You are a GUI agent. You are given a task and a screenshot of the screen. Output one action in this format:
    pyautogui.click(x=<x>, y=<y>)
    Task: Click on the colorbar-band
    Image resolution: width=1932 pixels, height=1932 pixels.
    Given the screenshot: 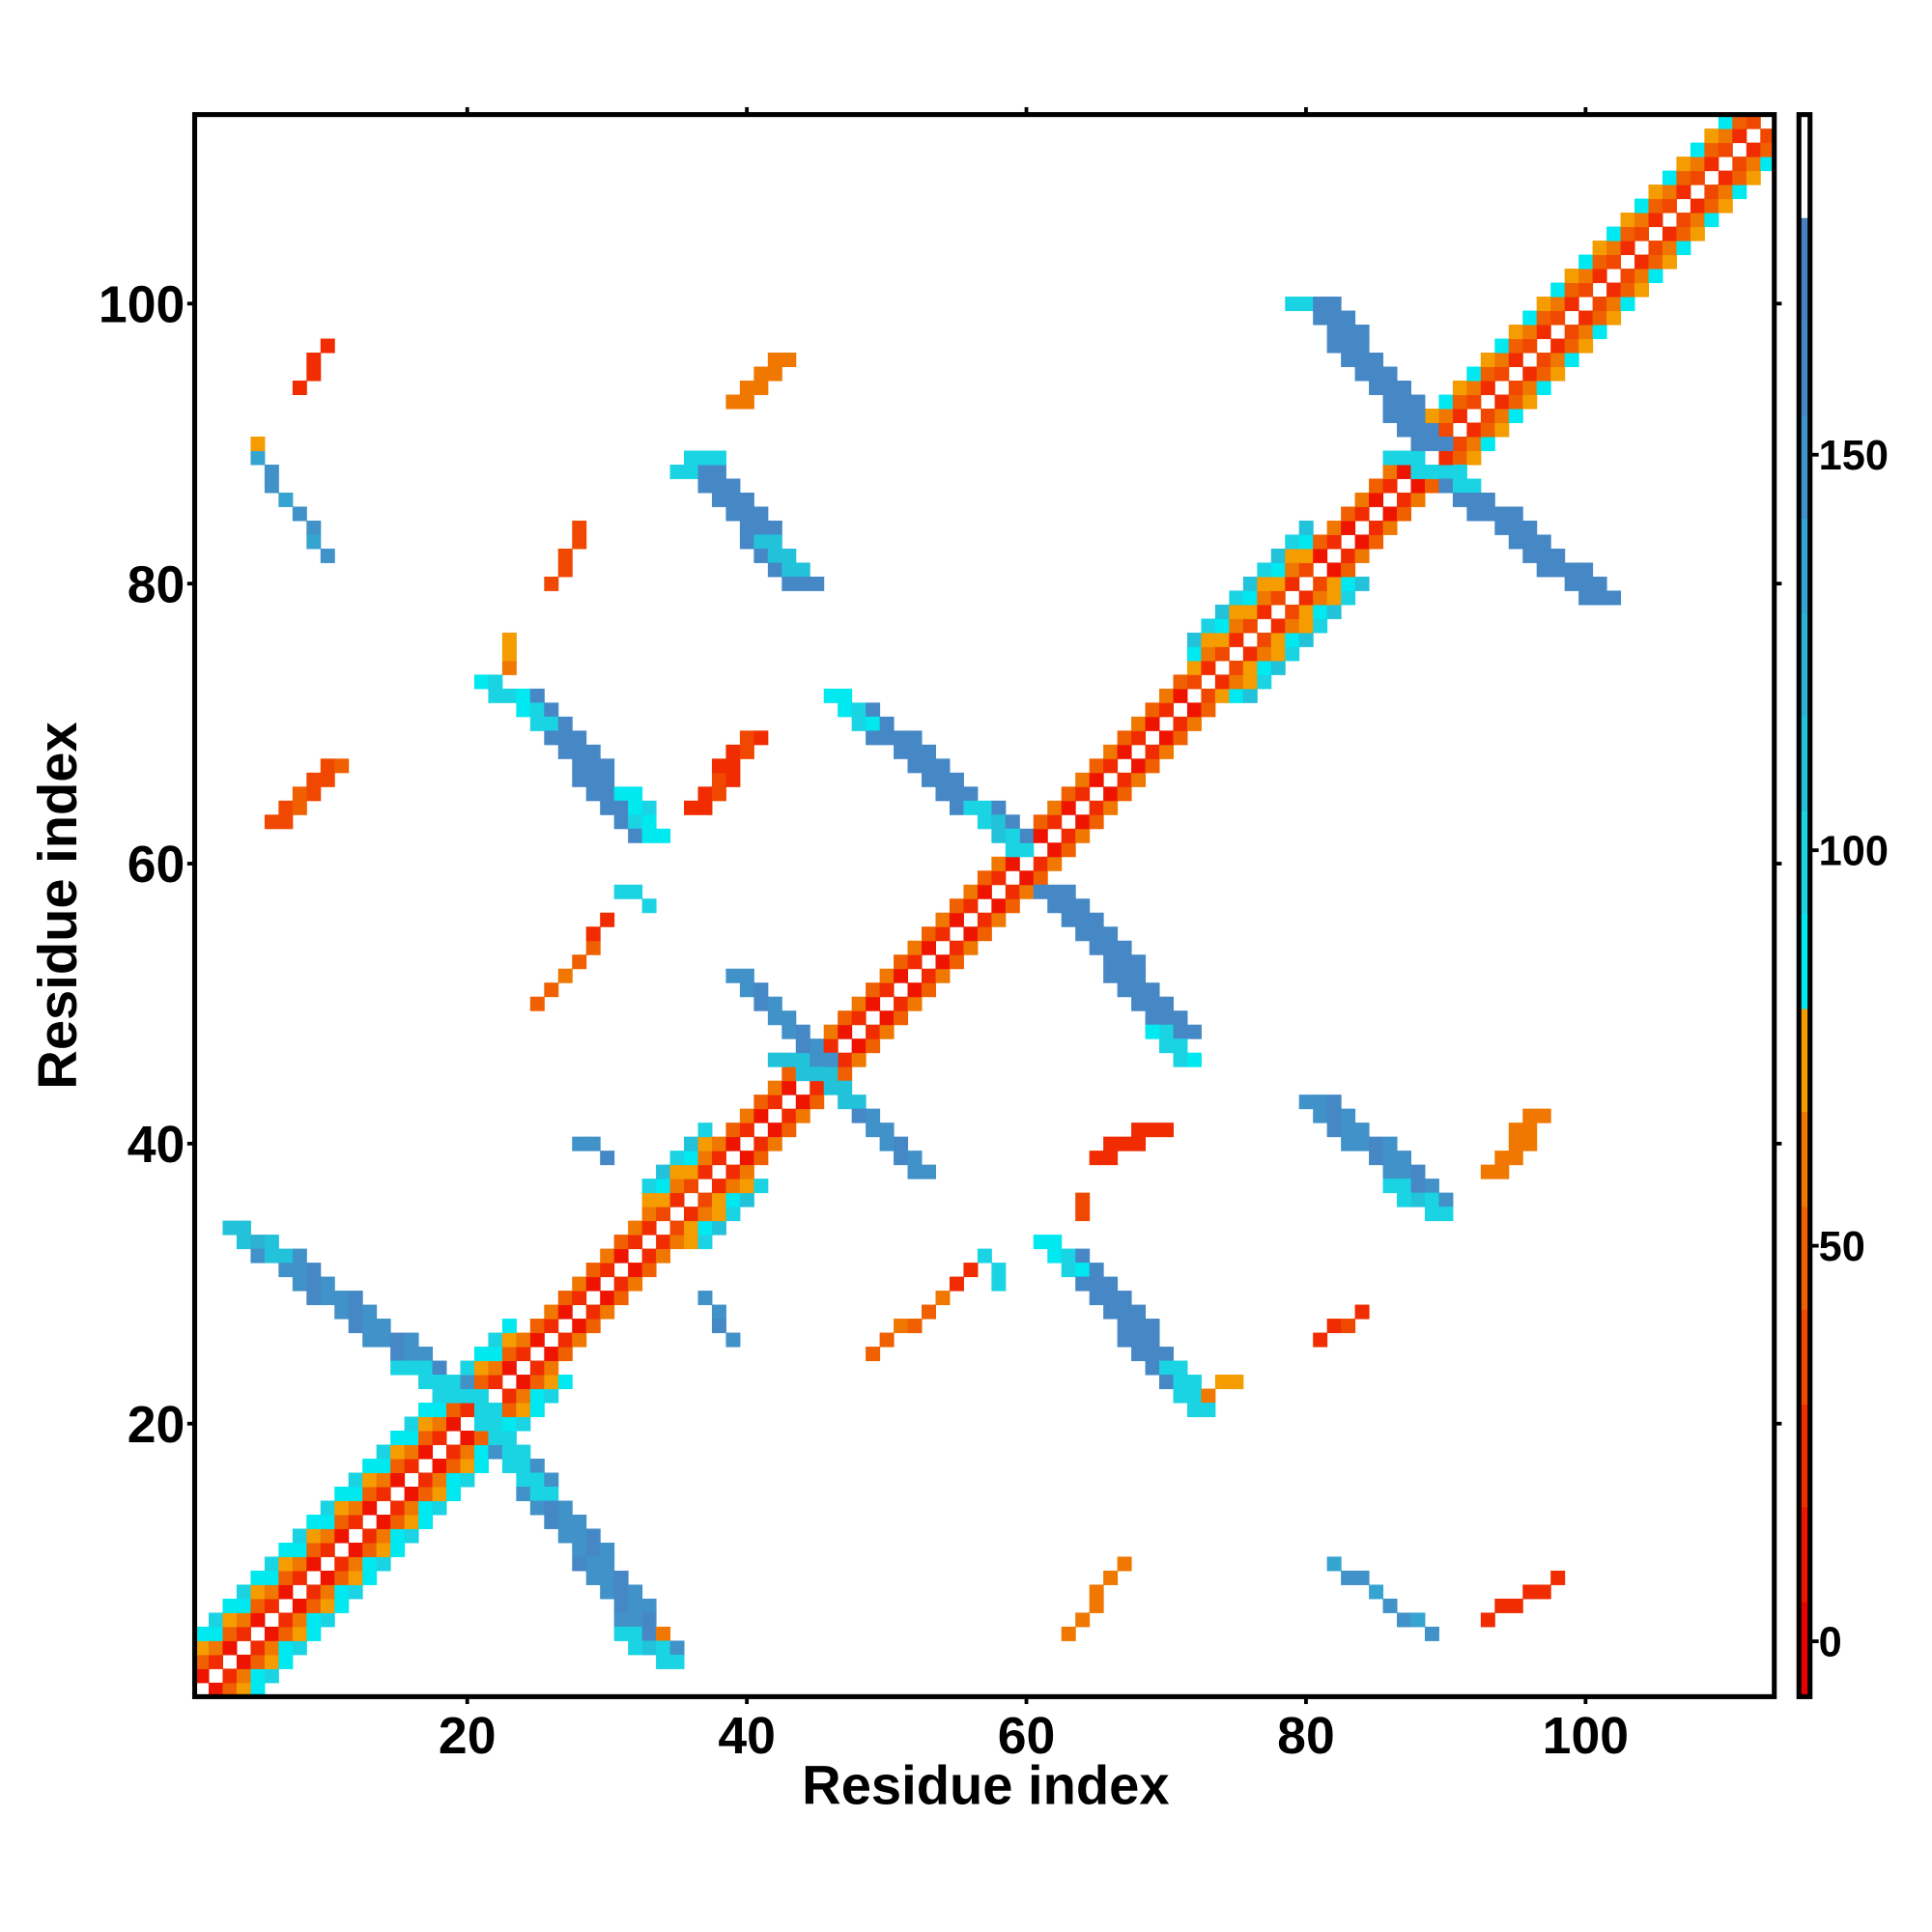 What is the action you would take?
    pyautogui.click(x=1804, y=466)
    